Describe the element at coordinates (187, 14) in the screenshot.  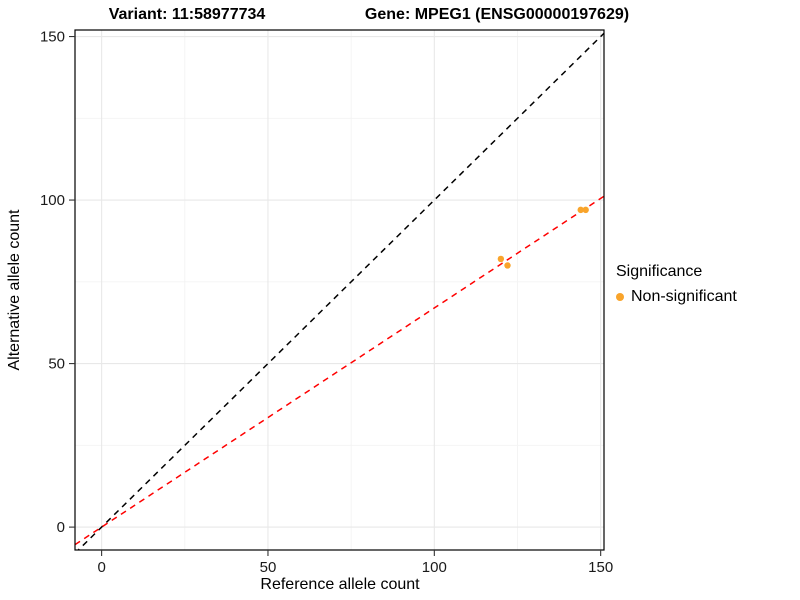
I see `chart-title-variant: Variant: 11:58977734` at that location.